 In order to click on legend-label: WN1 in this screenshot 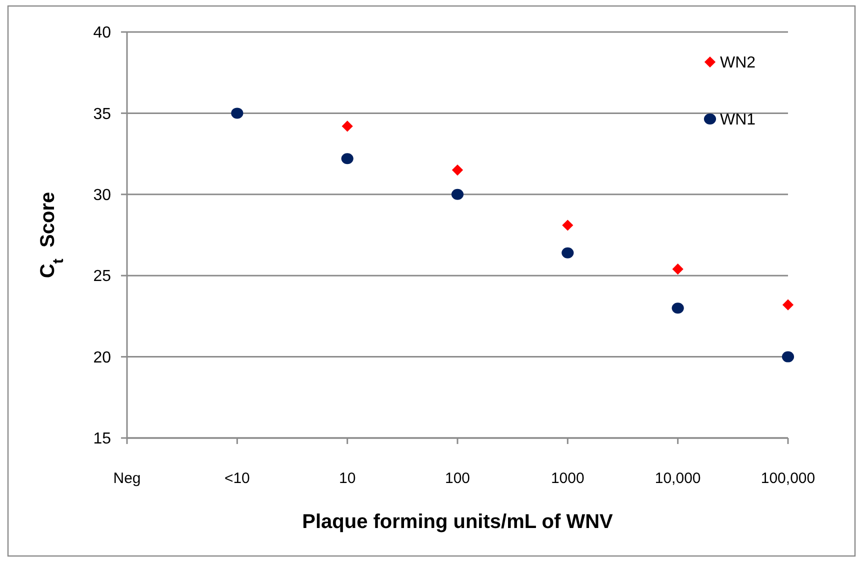, I will do `click(738, 120)`.